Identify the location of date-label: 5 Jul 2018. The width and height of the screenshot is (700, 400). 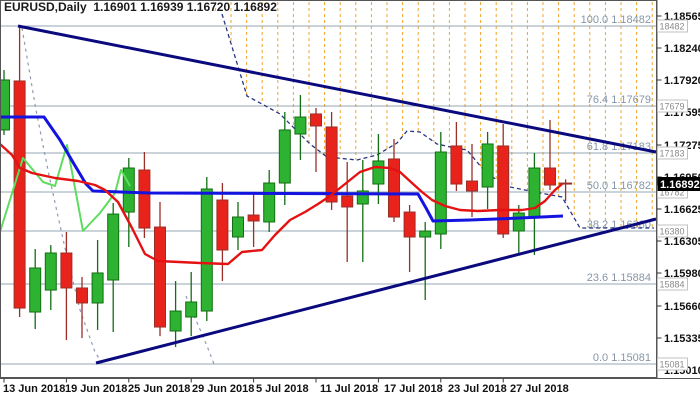
(282, 389).